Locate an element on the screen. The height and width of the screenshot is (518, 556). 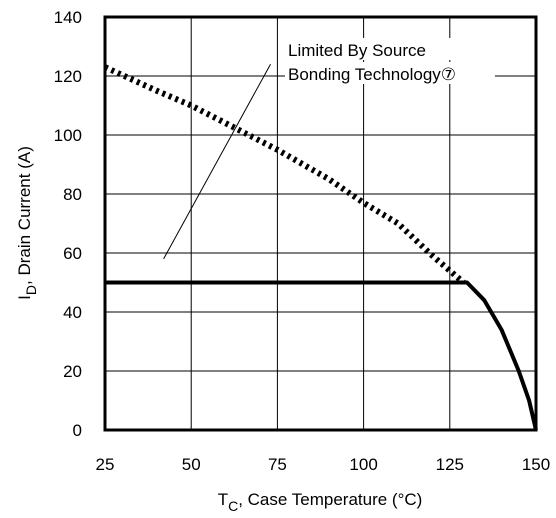
x-tick-label: 25 is located at coordinates (105, 464).